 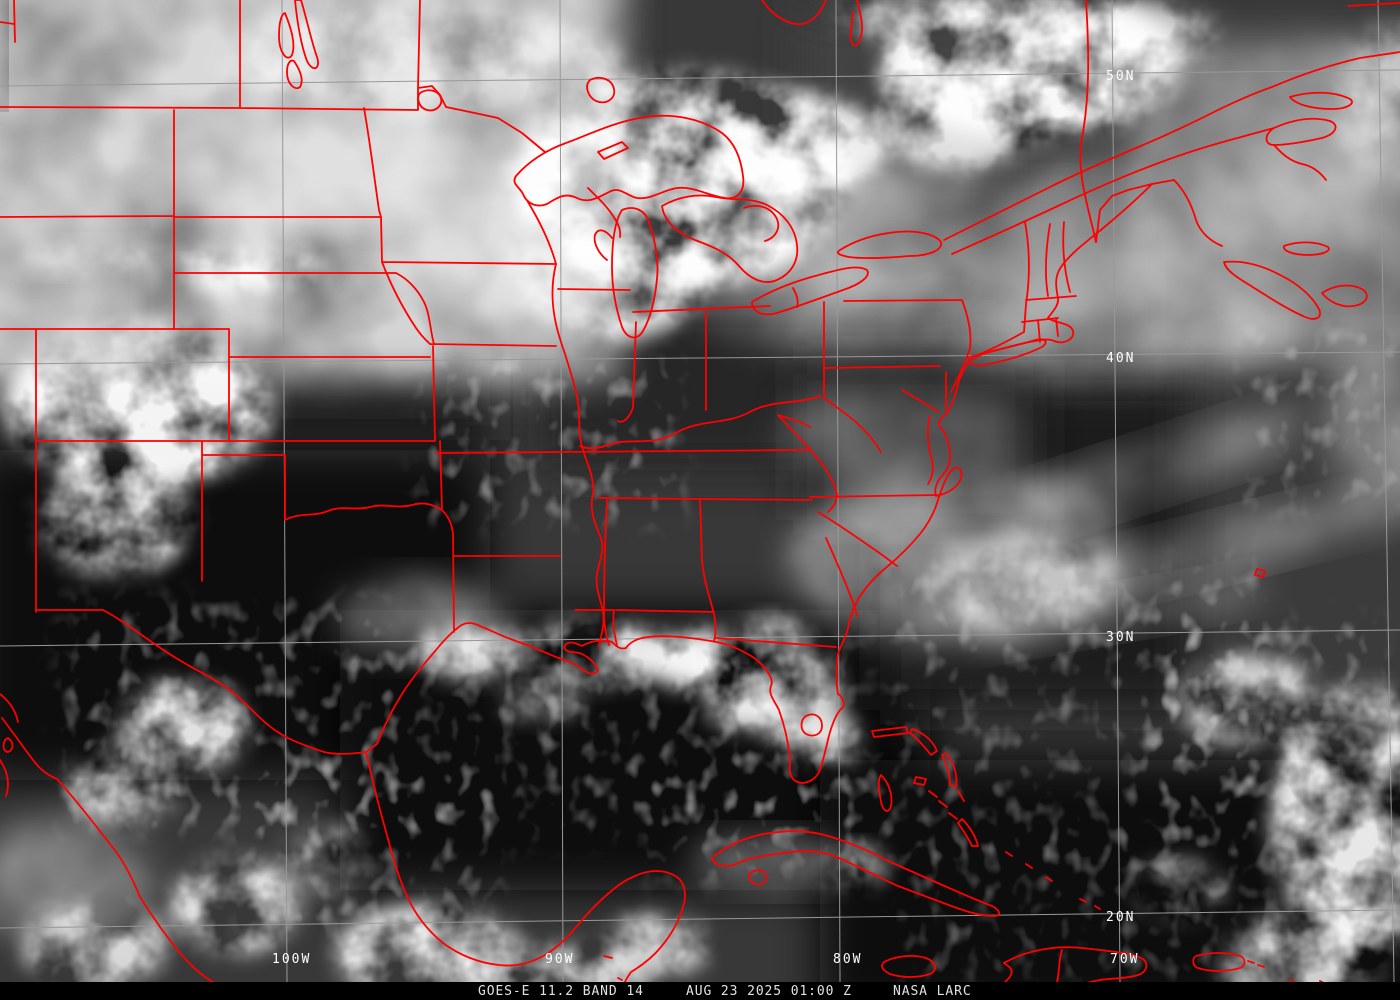 I want to click on lon-label-80w: 80W, so click(x=847, y=959).